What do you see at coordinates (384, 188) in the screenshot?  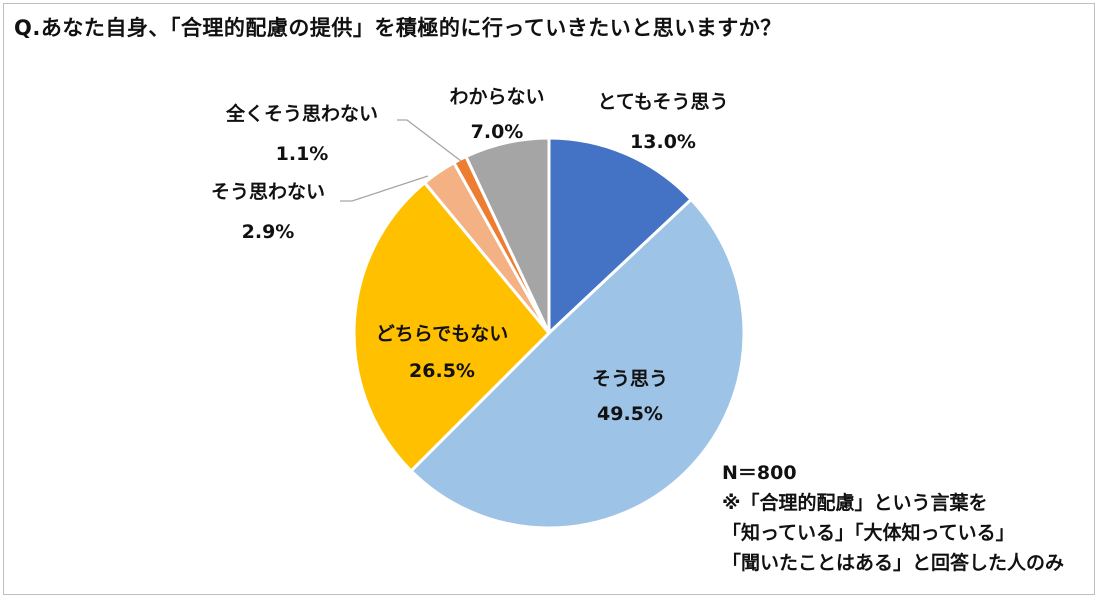 I see `slice-4-leader-line` at bounding box center [384, 188].